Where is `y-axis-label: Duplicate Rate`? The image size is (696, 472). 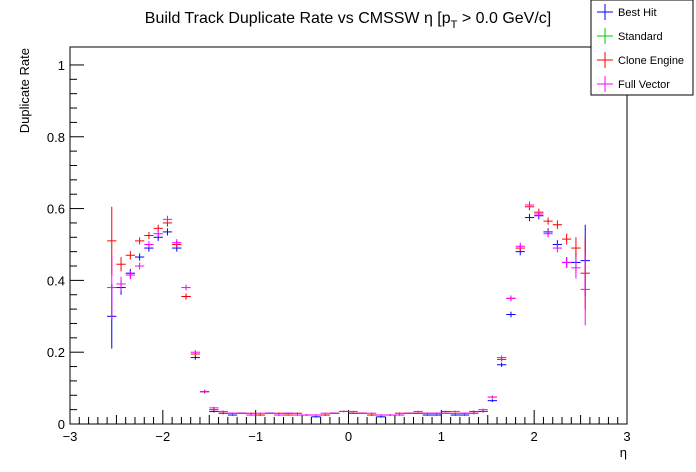
y-axis-label: Duplicate Rate is located at coordinates (24, 90).